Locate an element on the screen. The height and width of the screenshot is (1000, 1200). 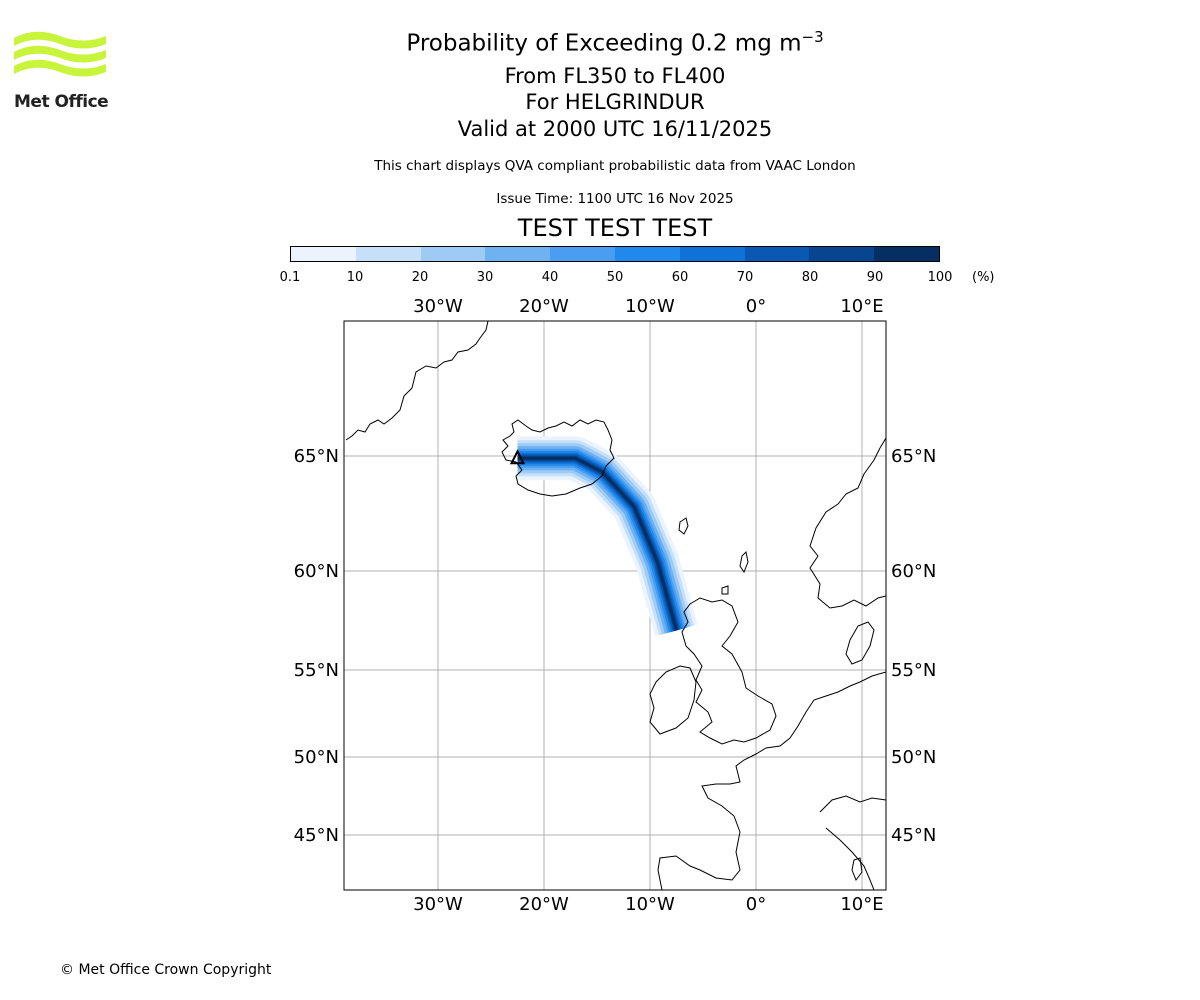
ash-plume is located at coordinates (603, 536).